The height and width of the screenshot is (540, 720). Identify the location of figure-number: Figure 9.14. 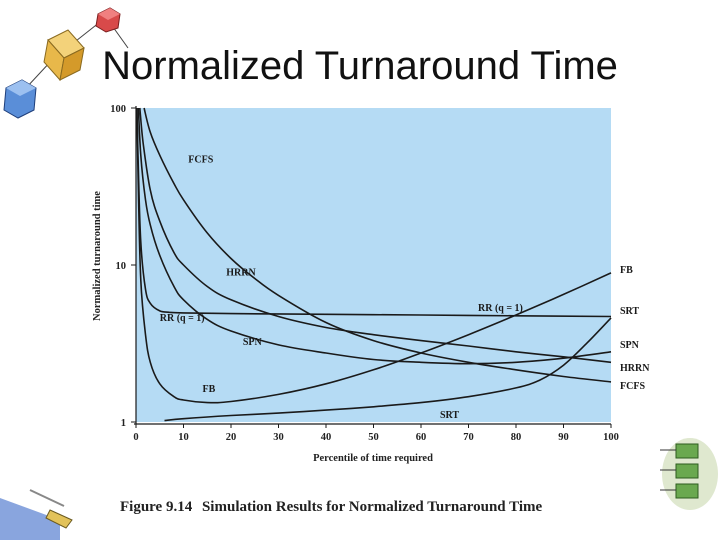
(156, 507).